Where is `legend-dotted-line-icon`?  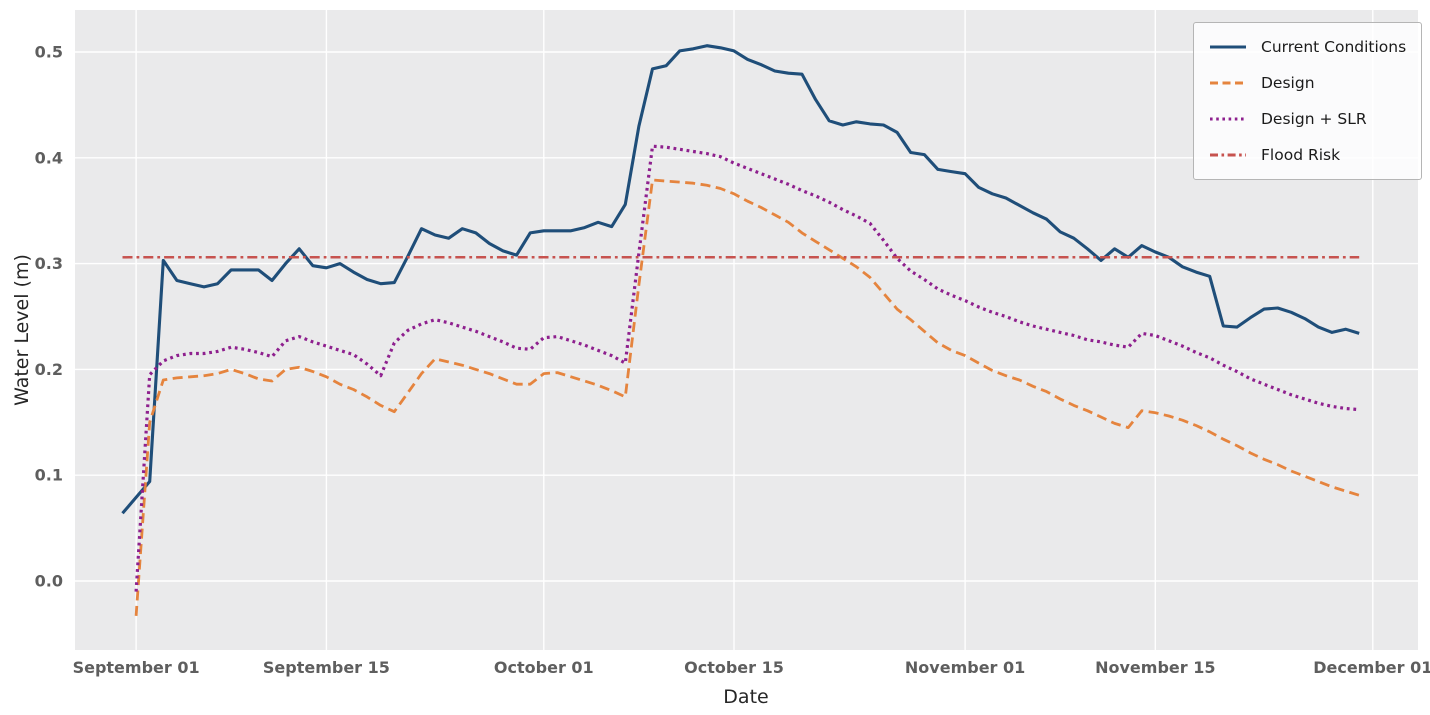
legend-dotted-line-icon is located at coordinates (1228, 119).